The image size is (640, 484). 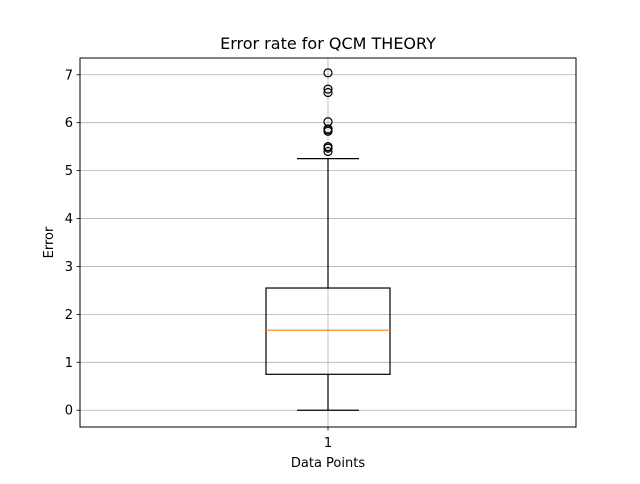 I want to click on y-tick-label: 4, so click(x=69, y=219).